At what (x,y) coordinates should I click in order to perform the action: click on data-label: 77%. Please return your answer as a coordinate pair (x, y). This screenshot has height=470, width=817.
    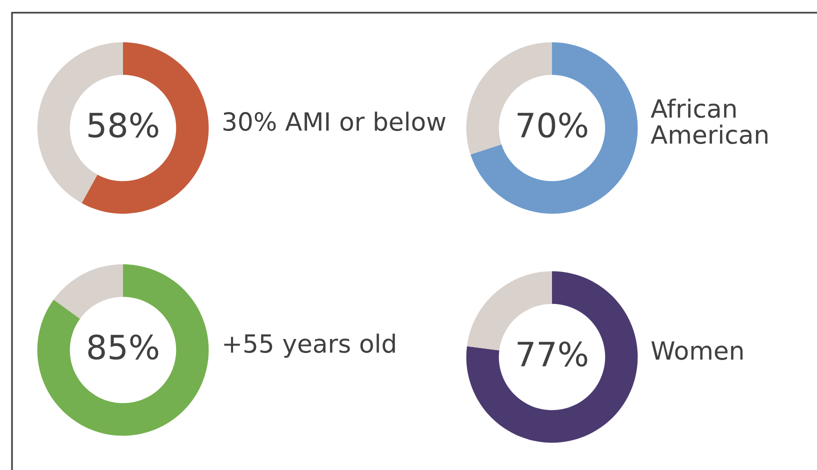
    Looking at the image, I should click on (553, 354).